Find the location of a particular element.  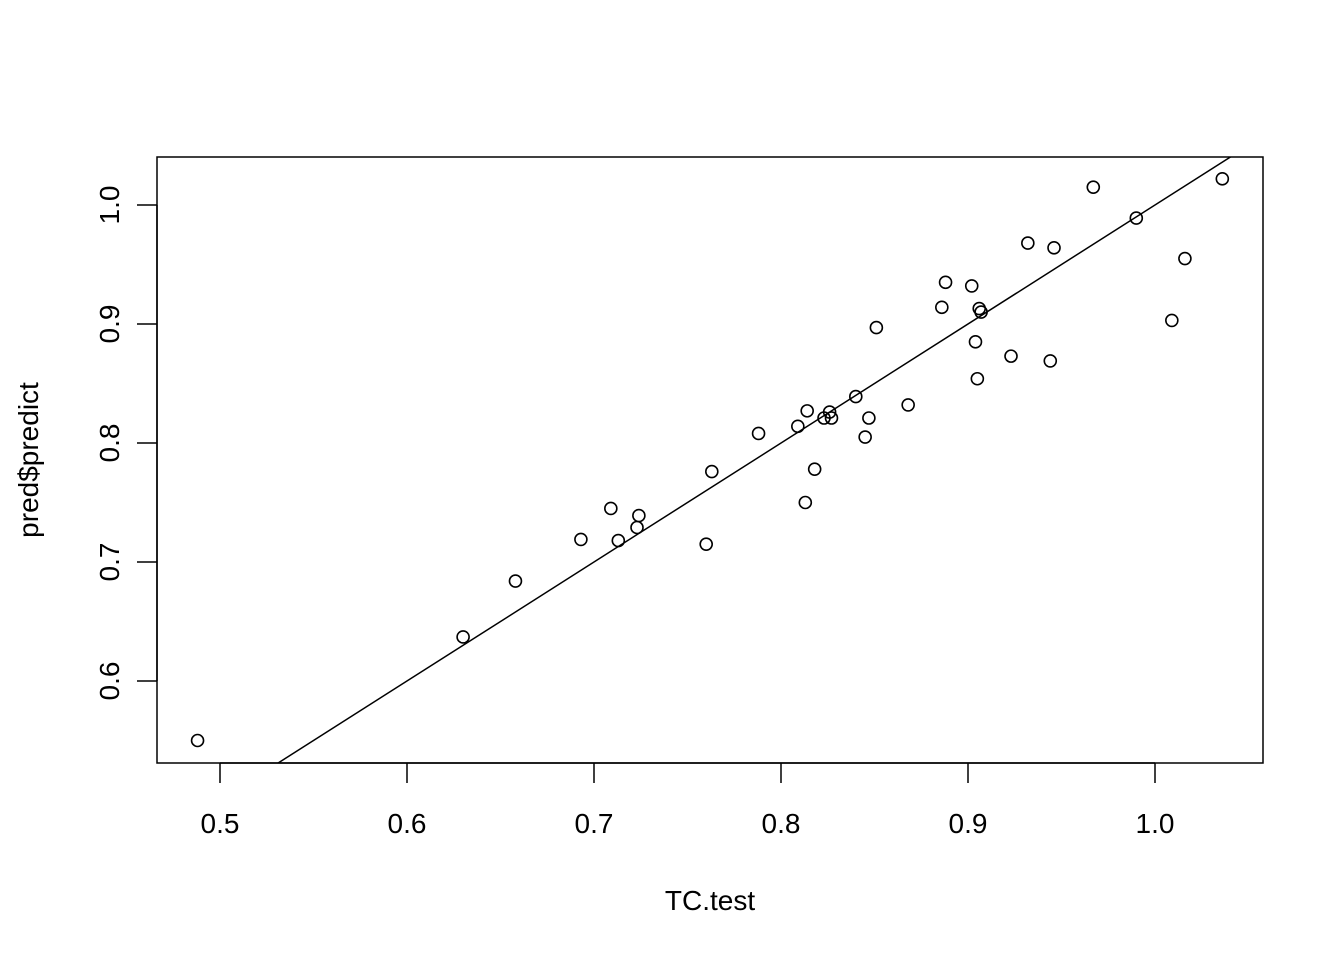

y-tick-label: 0.8 is located at coordinates (109, 443).